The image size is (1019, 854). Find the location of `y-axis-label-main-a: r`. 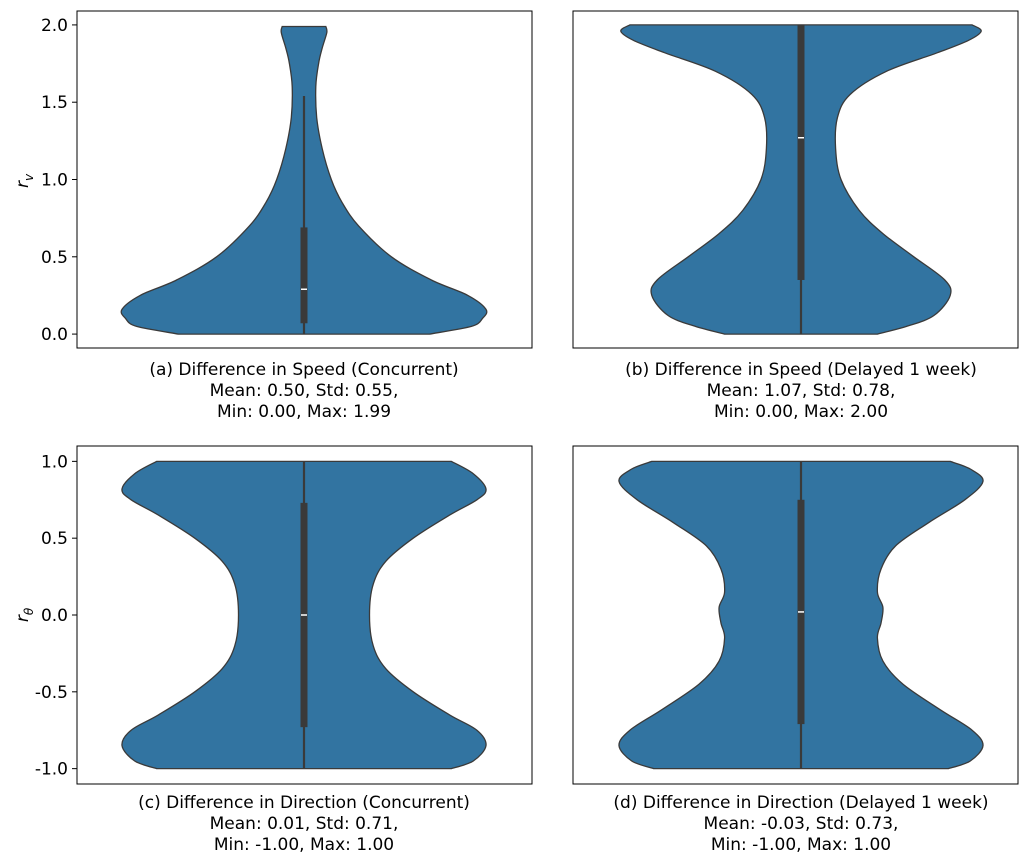

y-axis-label-main-a: r is located at coordinates (23, 184).